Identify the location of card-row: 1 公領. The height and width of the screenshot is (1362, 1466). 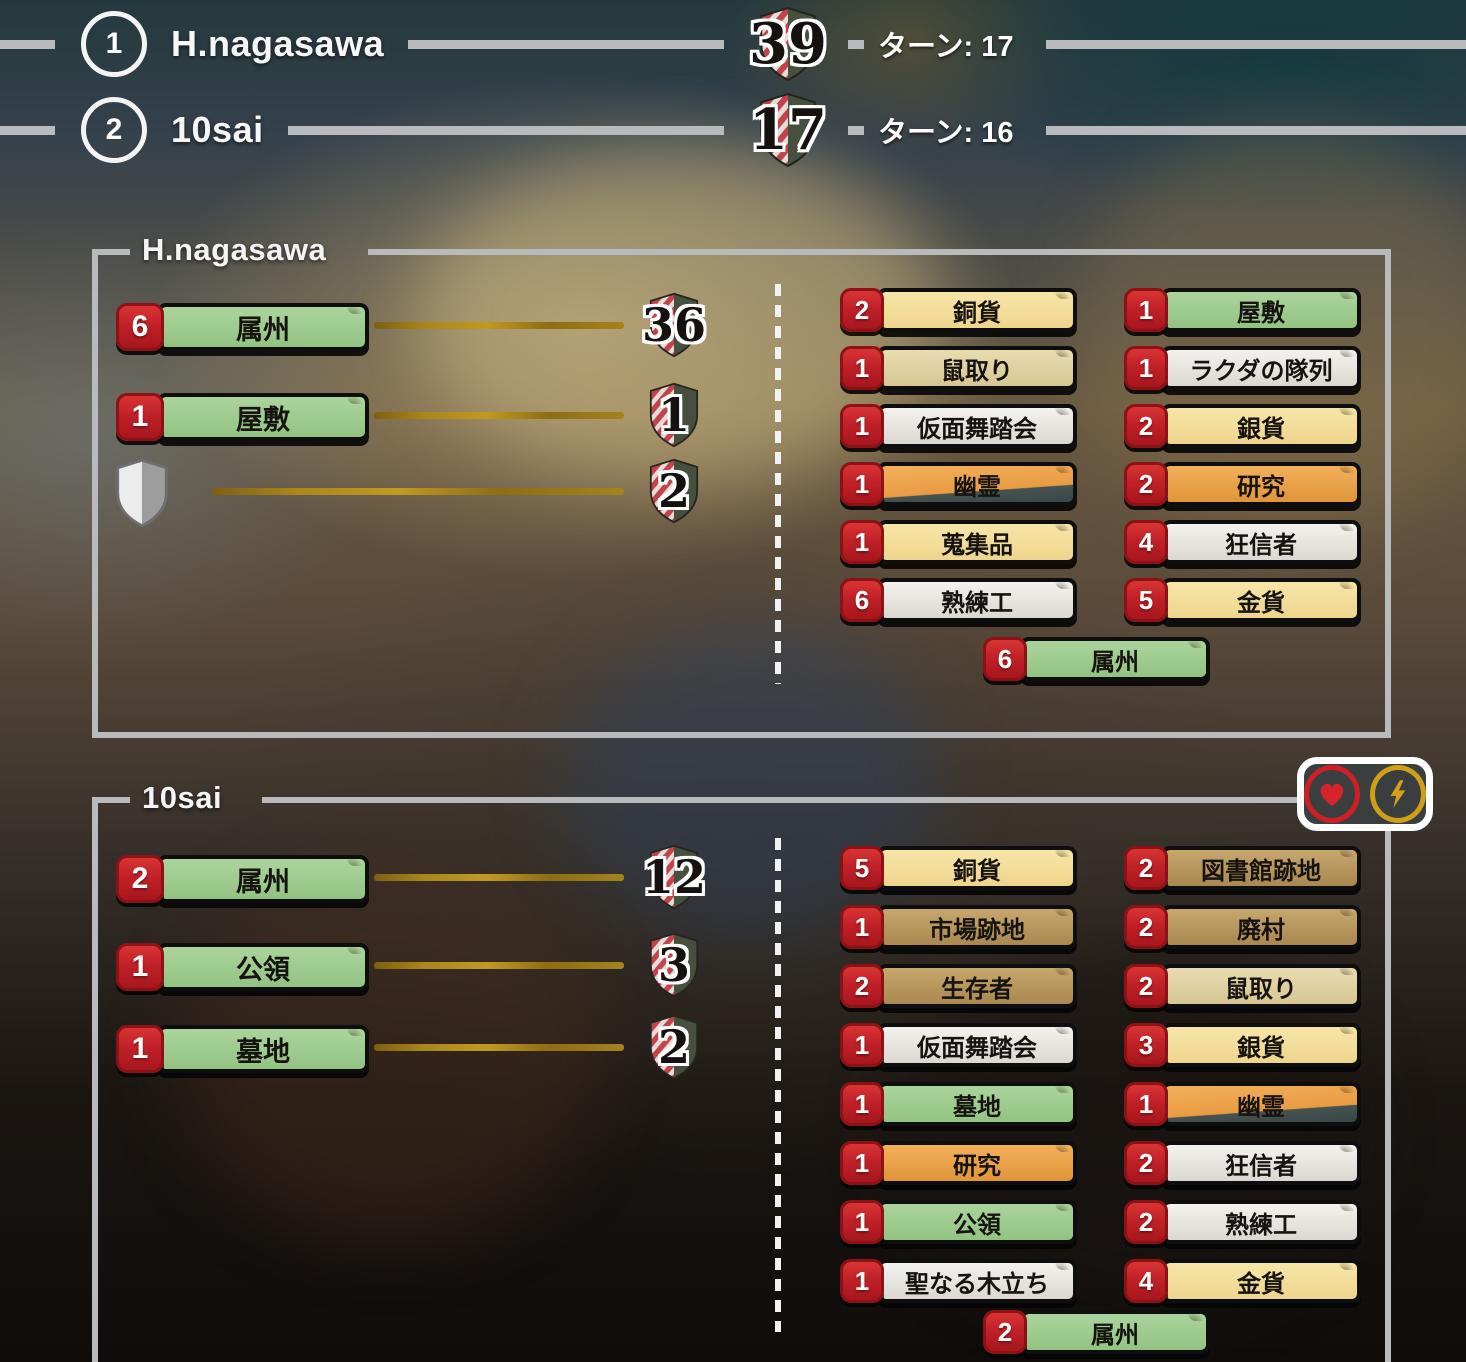
(958, 1222).